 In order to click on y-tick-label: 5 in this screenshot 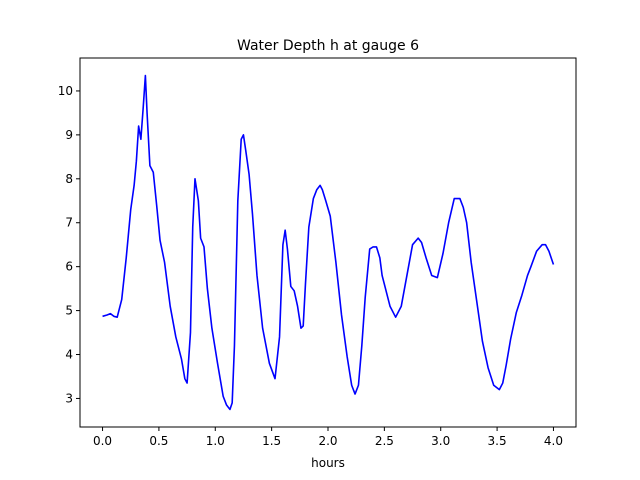, I will do `click(69, 311)`.